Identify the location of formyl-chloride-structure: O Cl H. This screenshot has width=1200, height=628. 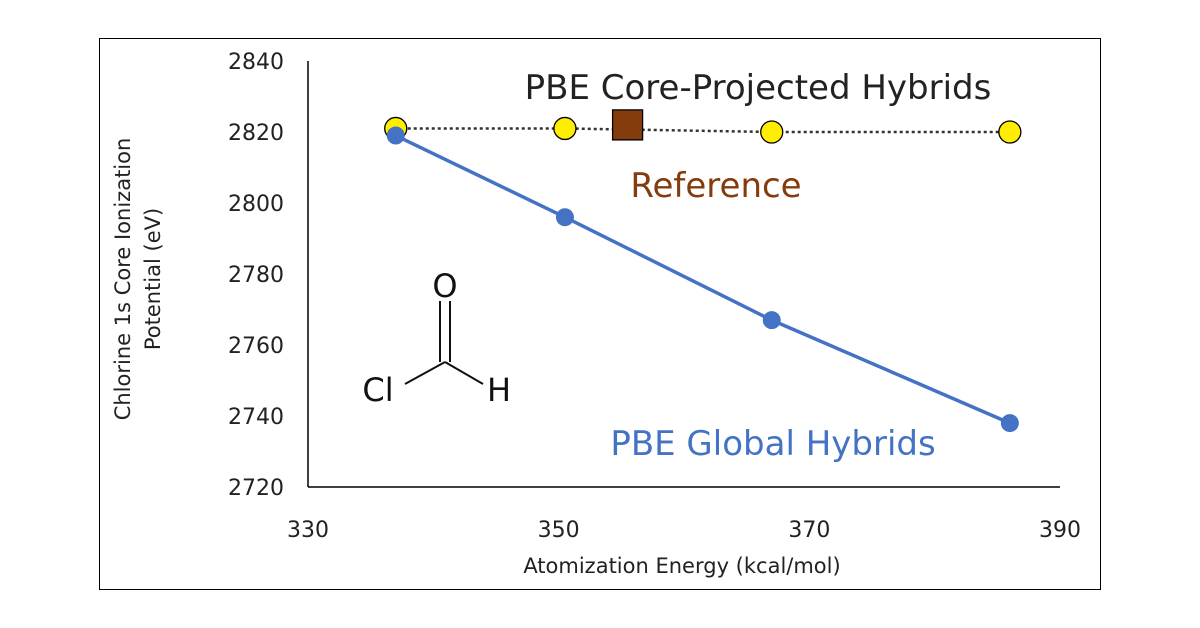
(436, 338).